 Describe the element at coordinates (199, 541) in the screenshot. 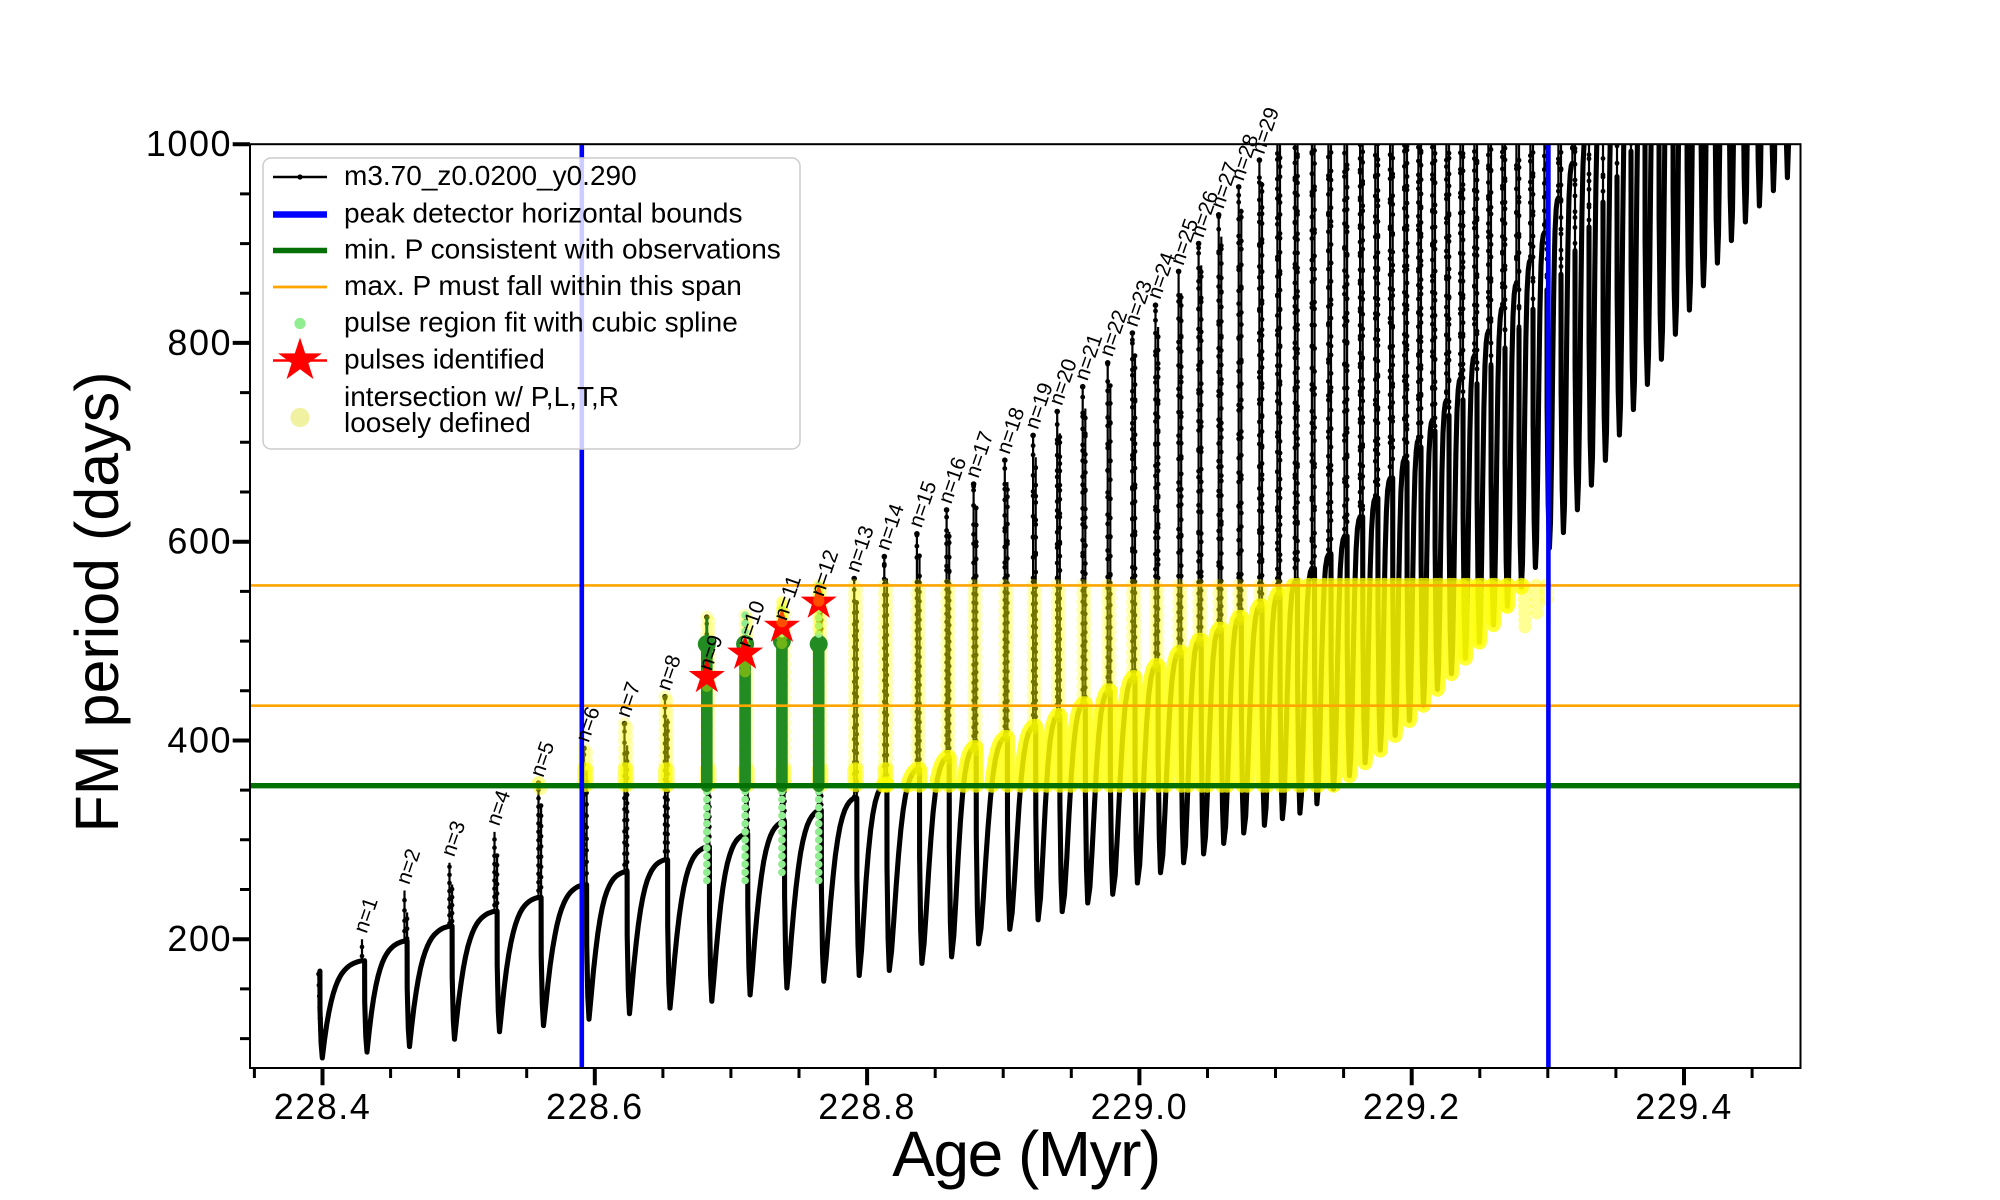

I see `svg-text: 600` at that location.